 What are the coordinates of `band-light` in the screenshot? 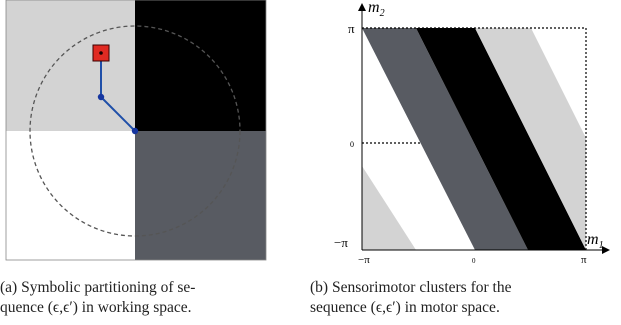 It's located at (530, 139).